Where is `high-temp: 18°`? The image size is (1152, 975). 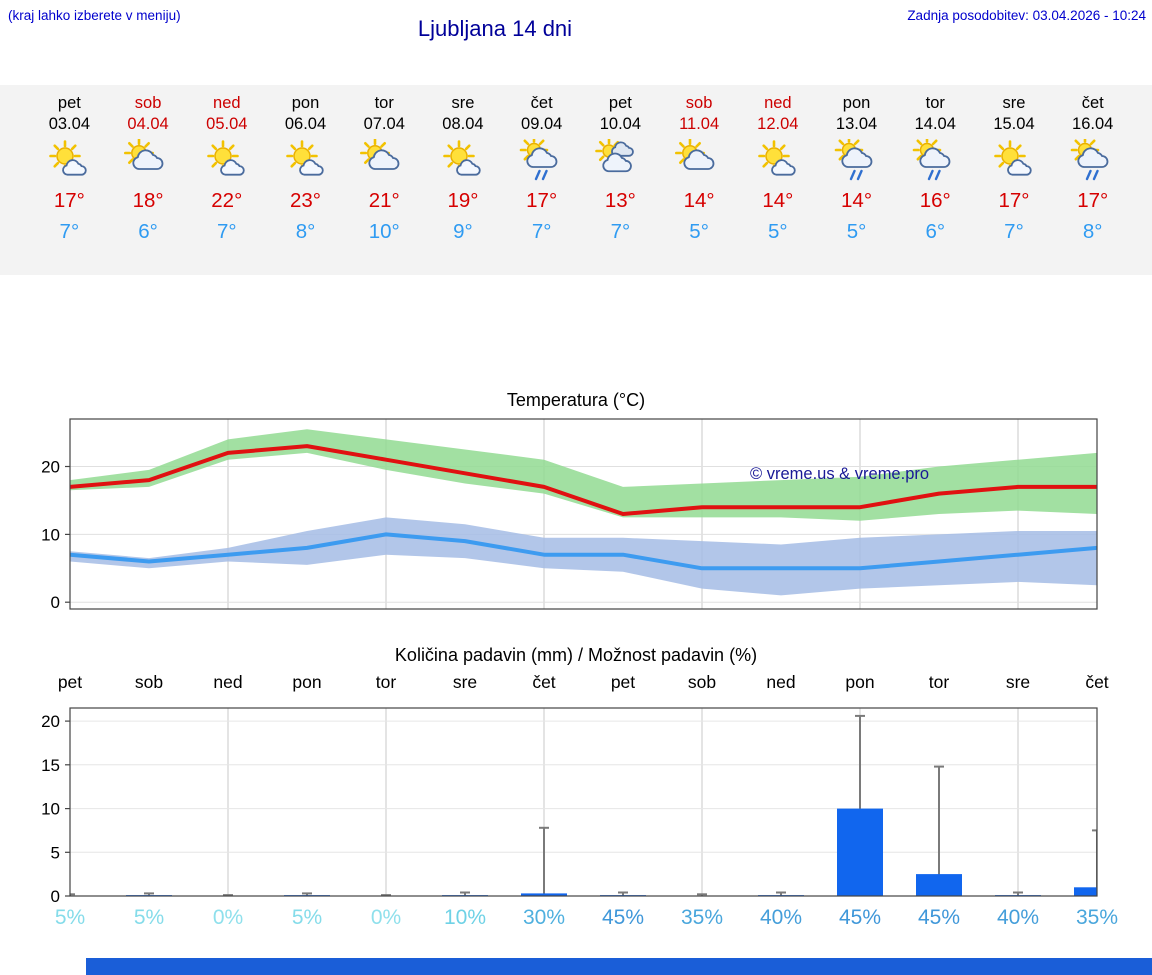
high-temp: 18° is located at coordinates (148, 200).